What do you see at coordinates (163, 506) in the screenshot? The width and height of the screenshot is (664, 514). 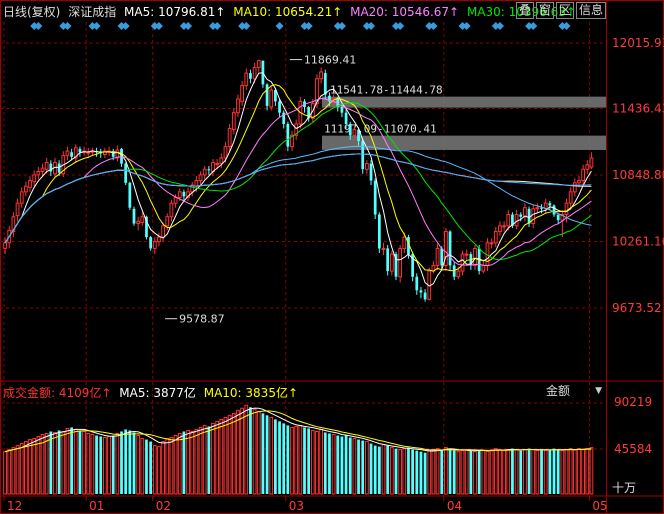 I see `time-tick-label: 02` at bounding box center [163, 506].